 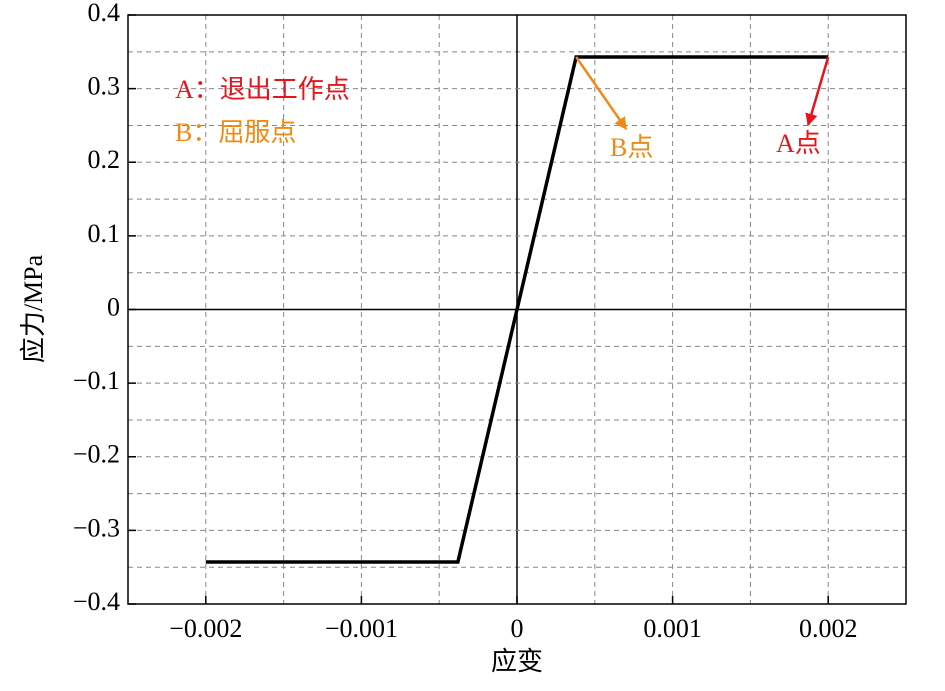 I want to click on y-tick-label: 0.2, so click(x=104, y=159).